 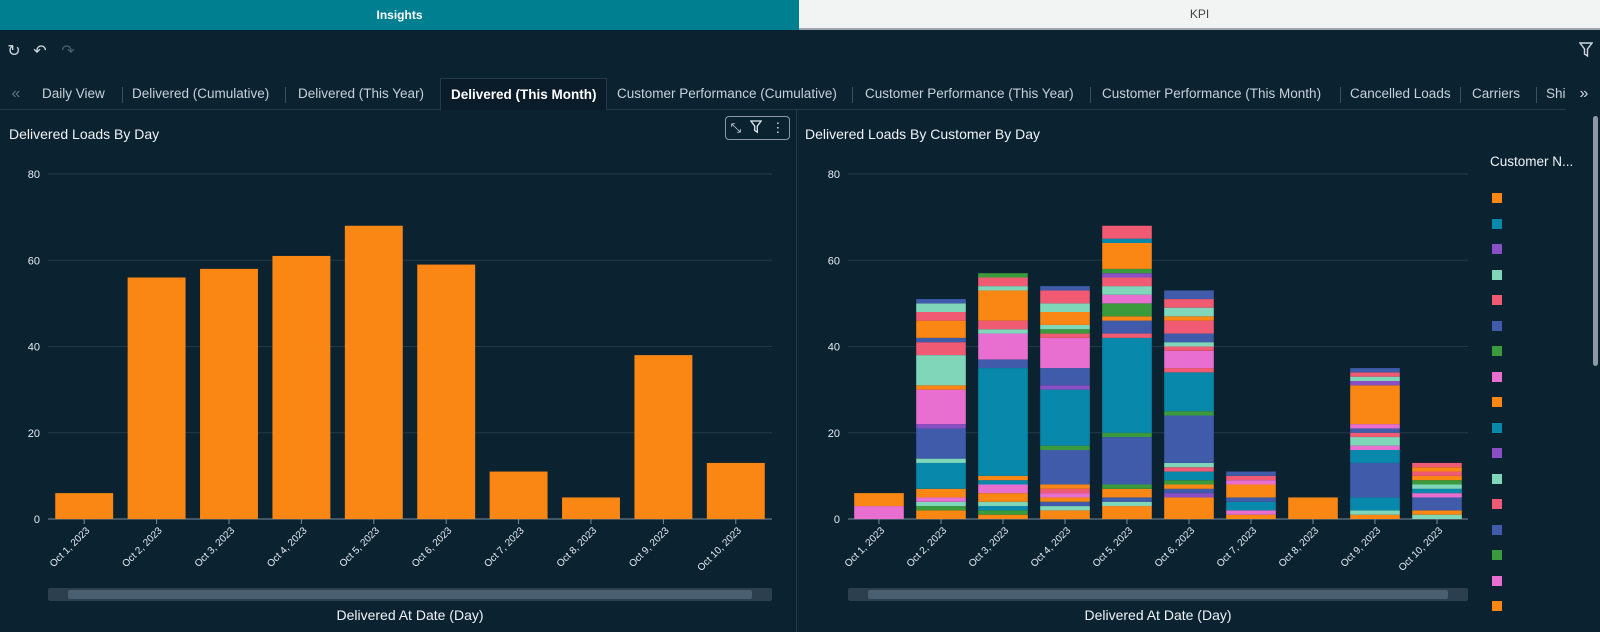 I want to click on scroll-left-icon: «, so click(x=16, y=93).